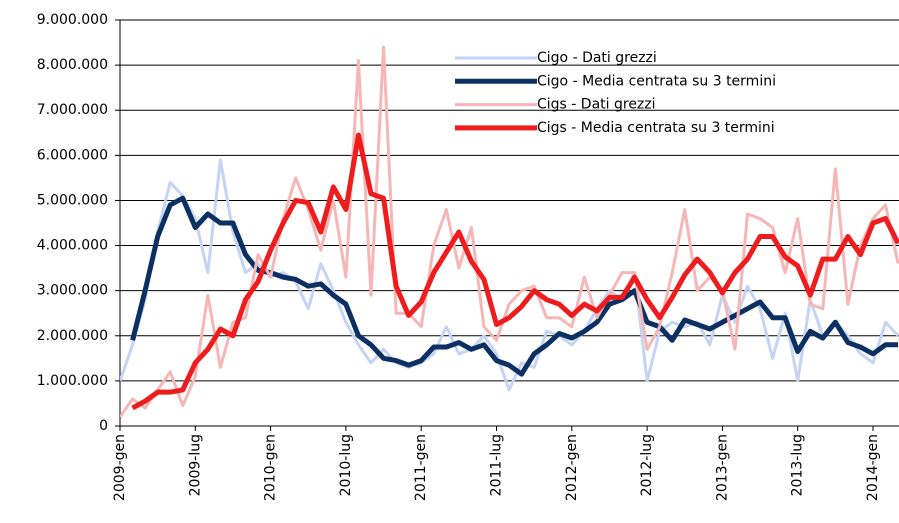  What do you see at coordinates (120, 467) in the screenshot?
I see `x-tick-label: 2009-gen` at bounding box center [120, 467].